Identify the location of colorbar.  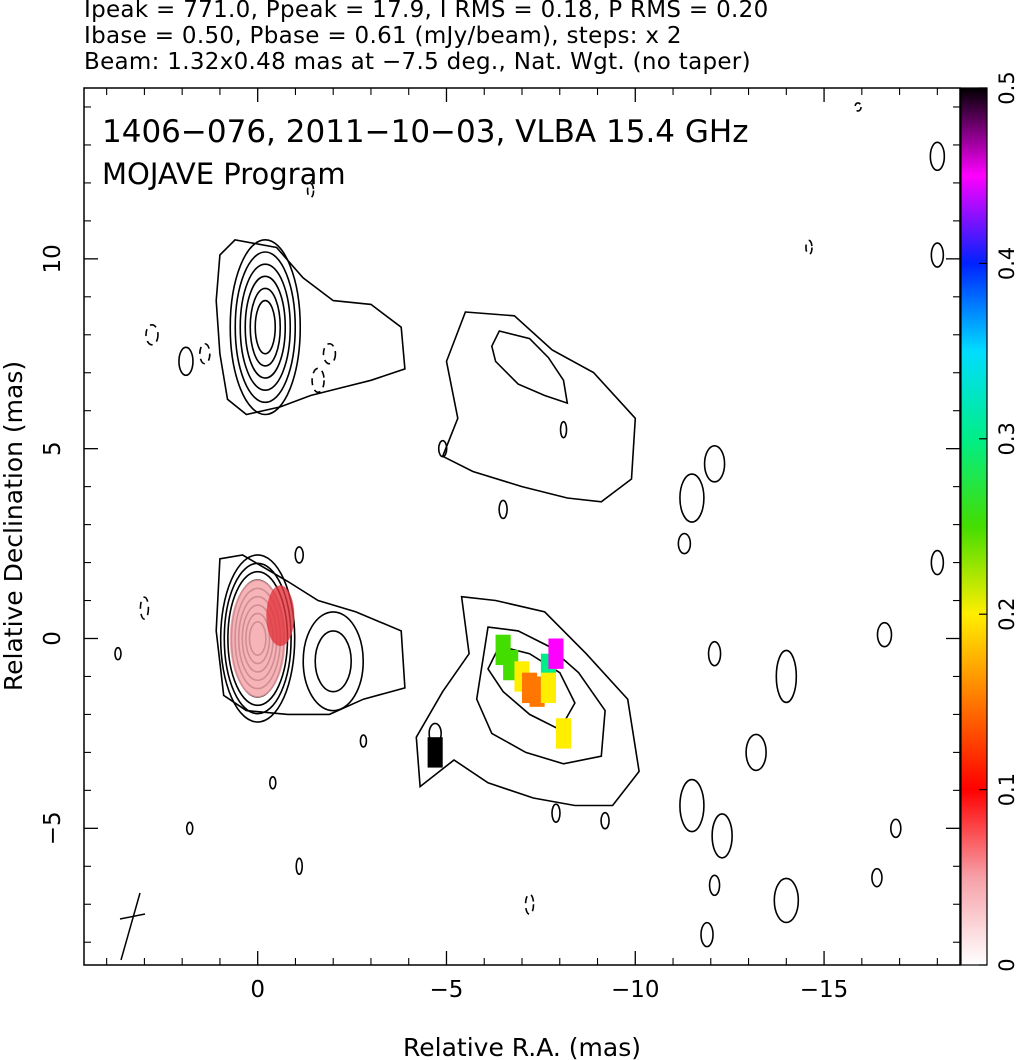
(974, 526).